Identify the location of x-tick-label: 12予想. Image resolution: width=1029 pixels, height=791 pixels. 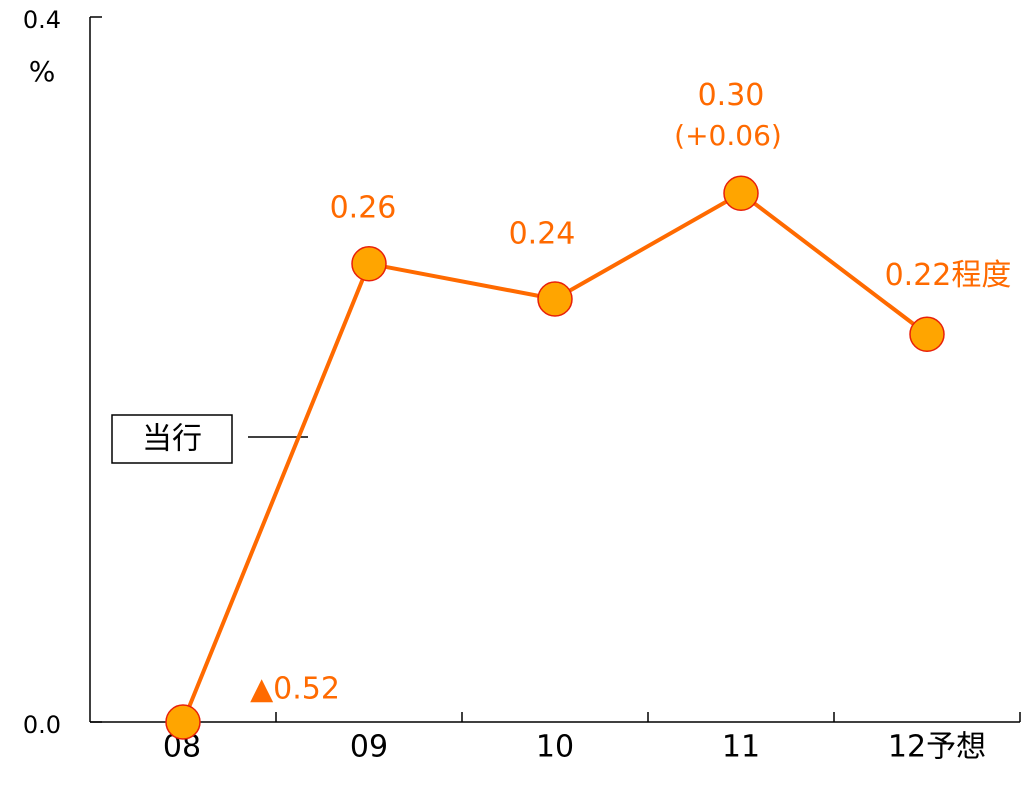
(937, 747).